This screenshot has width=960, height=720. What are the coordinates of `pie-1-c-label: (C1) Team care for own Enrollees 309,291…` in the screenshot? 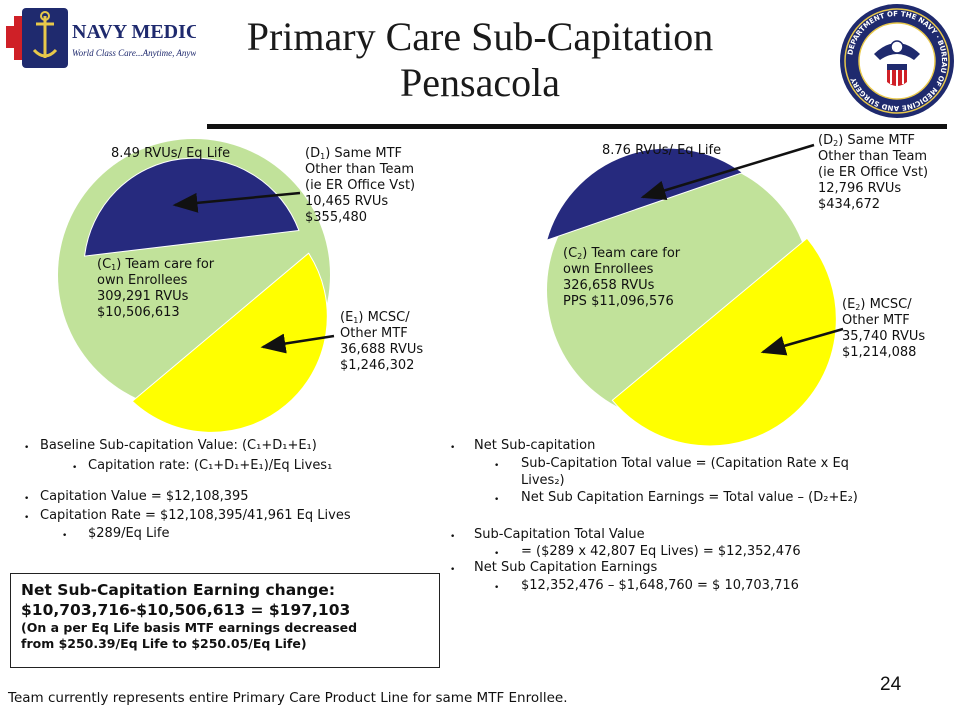 It's located at (156, 288).